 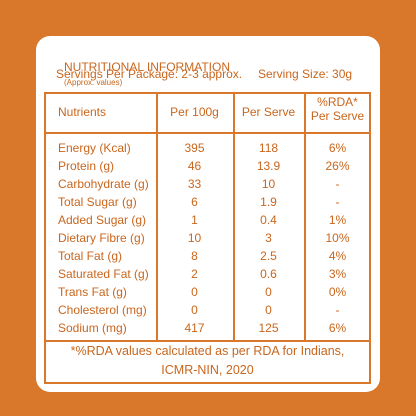 What do you see at coordinates (194, 202) in the screenshot?
I see `table-cell: 6` at bounding box center [194, 202].